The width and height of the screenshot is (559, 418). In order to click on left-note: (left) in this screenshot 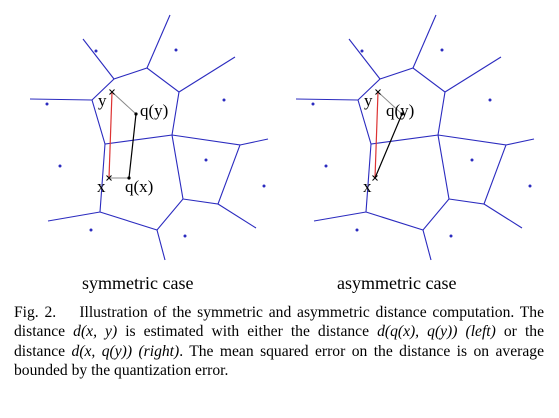, I will do `click(480, 332)`.